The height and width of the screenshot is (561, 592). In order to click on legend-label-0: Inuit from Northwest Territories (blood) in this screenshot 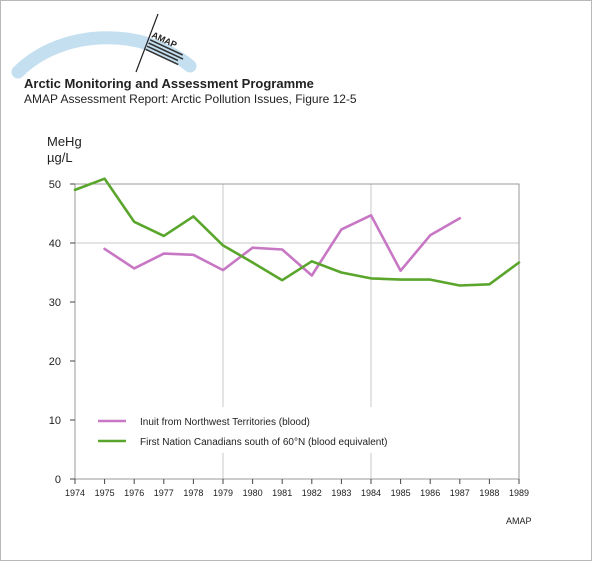, I will do `click(225, 422)`.